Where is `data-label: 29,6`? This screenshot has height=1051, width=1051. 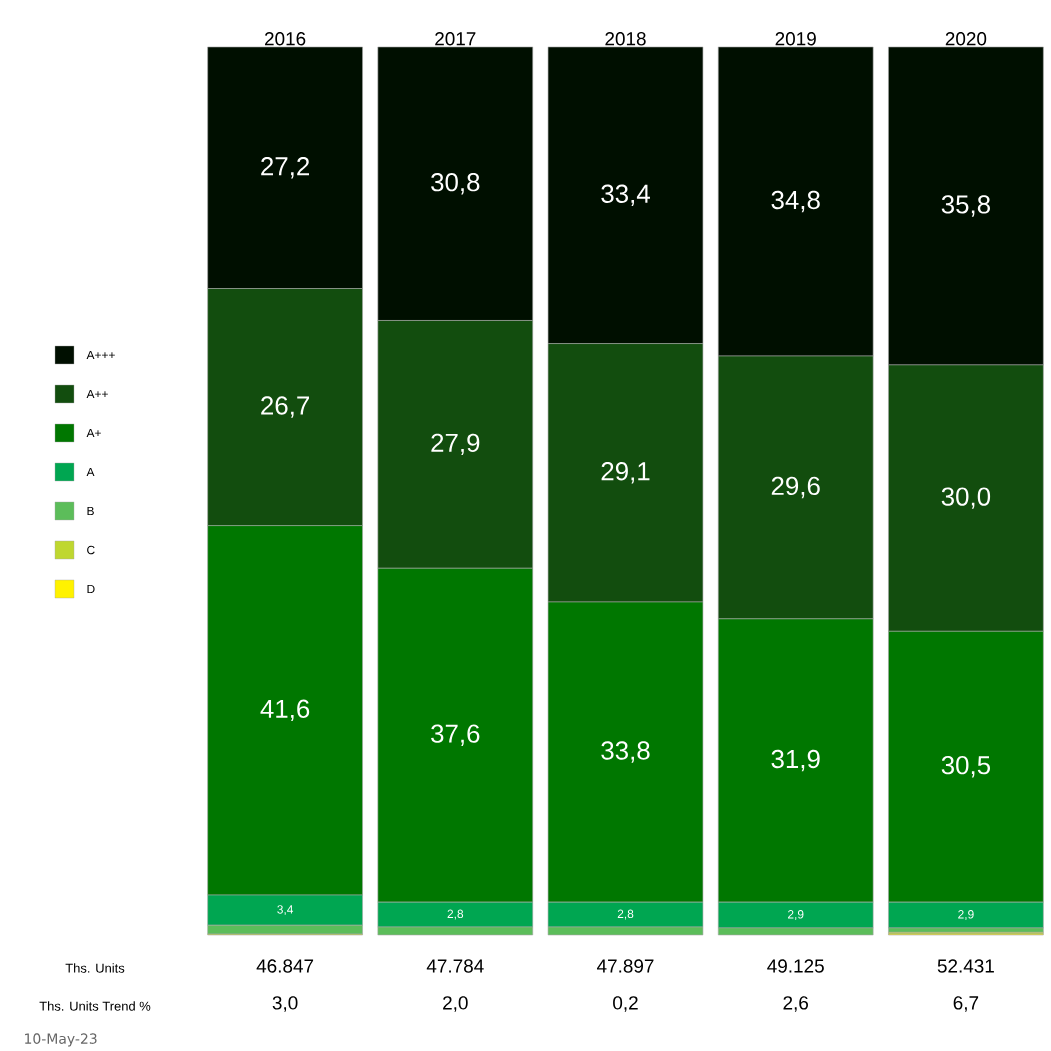 data-label: 29,6 is located at coordinates (795, 487).